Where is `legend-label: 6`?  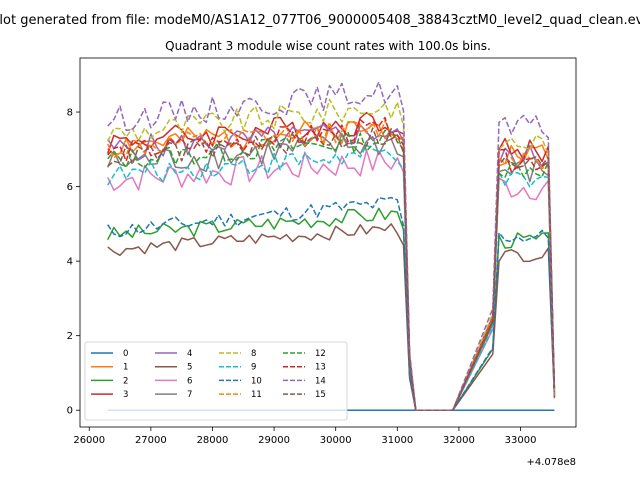
legend-label: 6 is located at coordinates (189, 381).